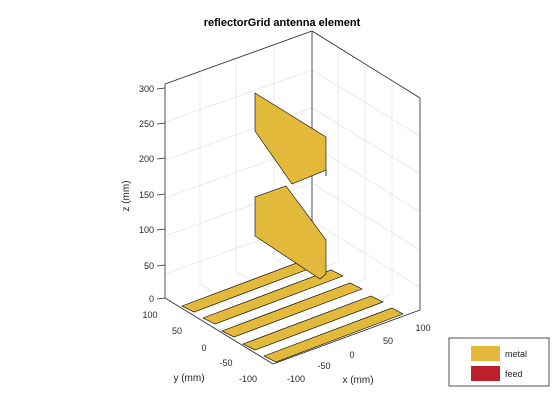 The width and height of the screenshot is (560, 420). Describe the element at coordinates (296, 379) in the screenshot. I see `x-tick-label: -100` at that location.